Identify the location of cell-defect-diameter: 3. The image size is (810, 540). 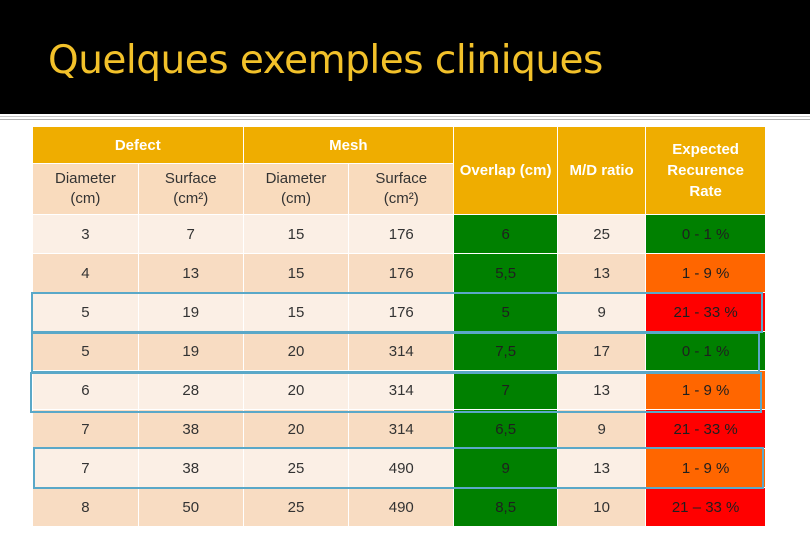
(85, 234).